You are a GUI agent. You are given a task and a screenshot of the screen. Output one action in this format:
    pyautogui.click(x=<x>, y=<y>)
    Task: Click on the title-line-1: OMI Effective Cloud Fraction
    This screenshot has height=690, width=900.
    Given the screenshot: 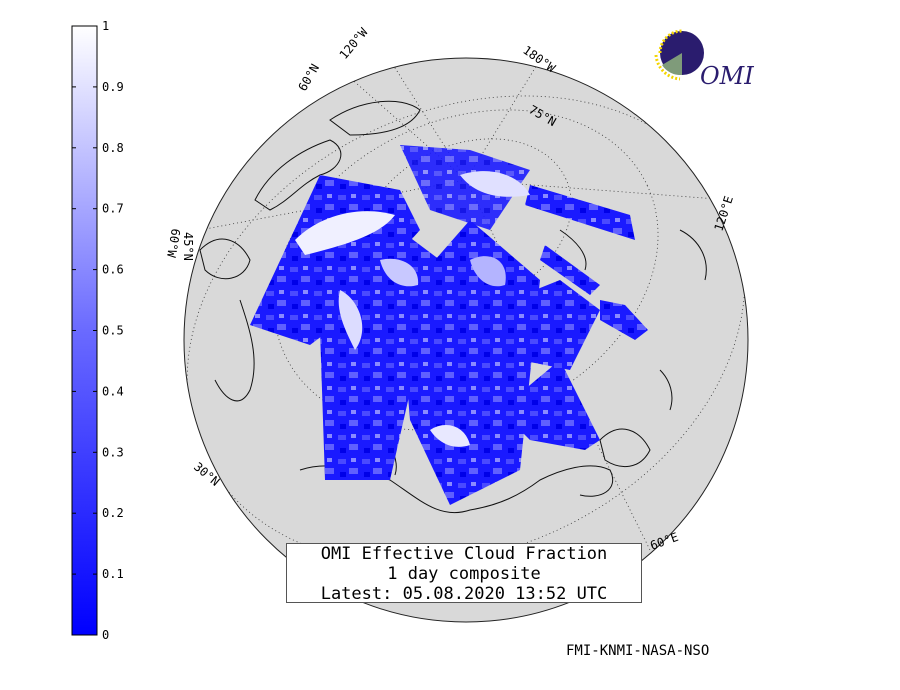 What is the action you would take?
    pyautogui.click(x=464, y=554)
    